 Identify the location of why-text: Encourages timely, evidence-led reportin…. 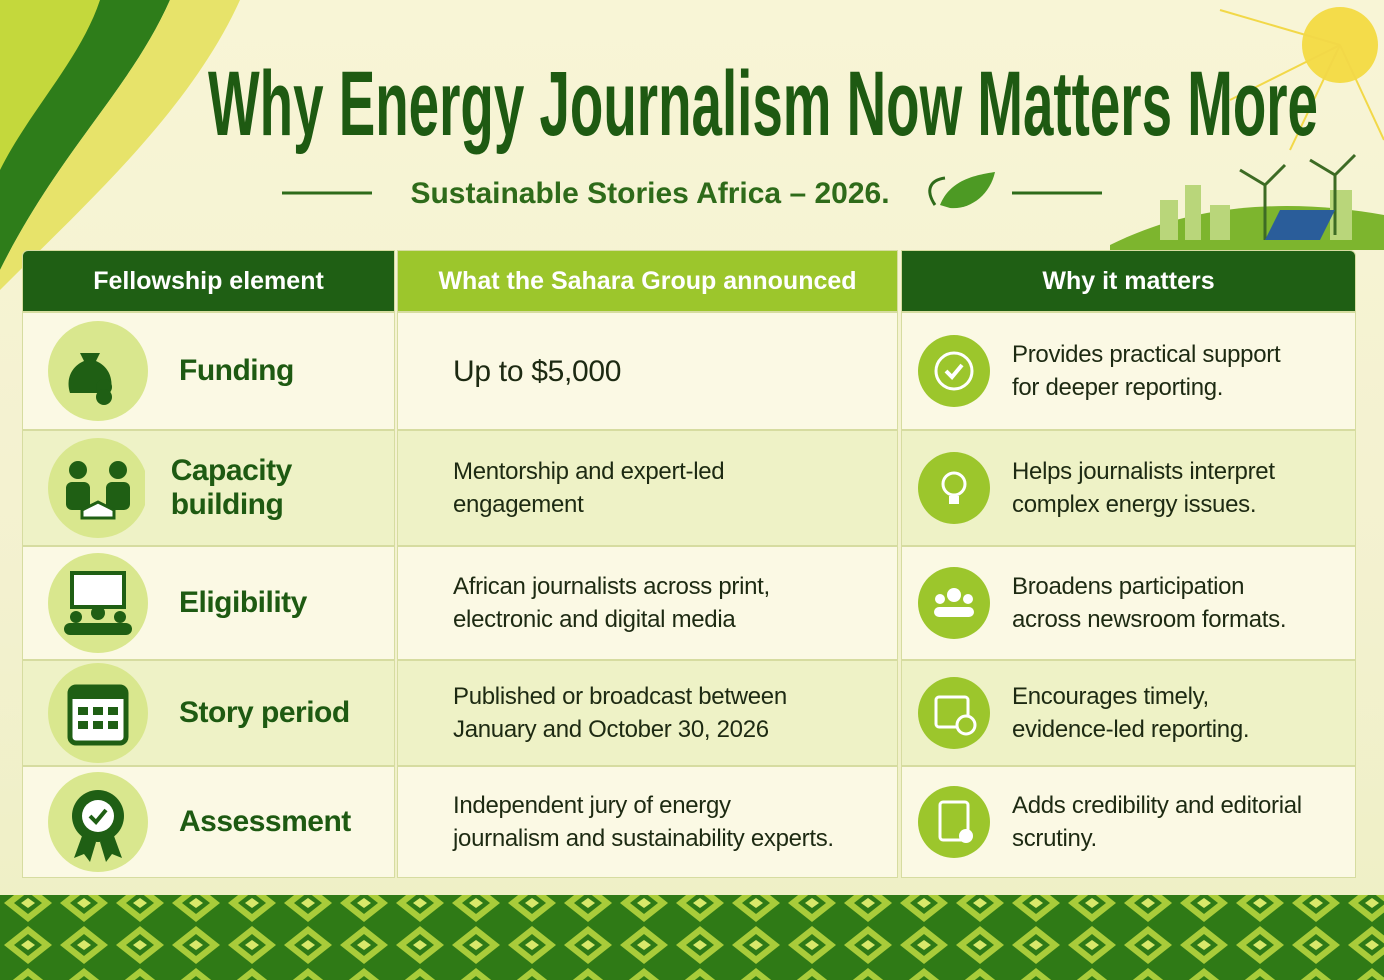
(1131, 713).